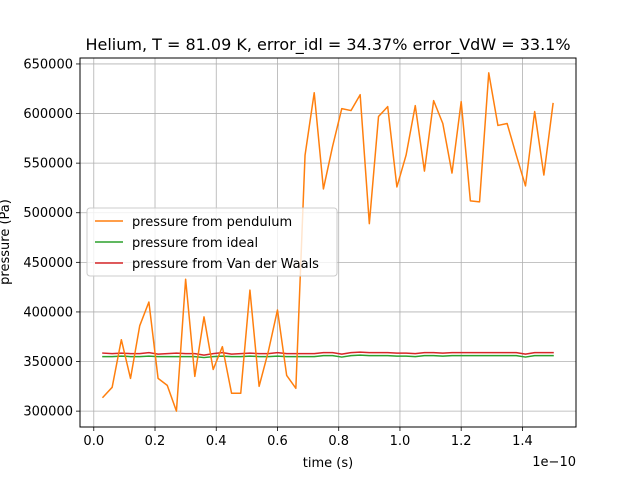 Image resolution: width=640 pixels, height=480 pixels. What do you see at coordinates (338, 441) in the screenshot?
I see `x-tick-label: 0.8` at bounding box center [338, 441].